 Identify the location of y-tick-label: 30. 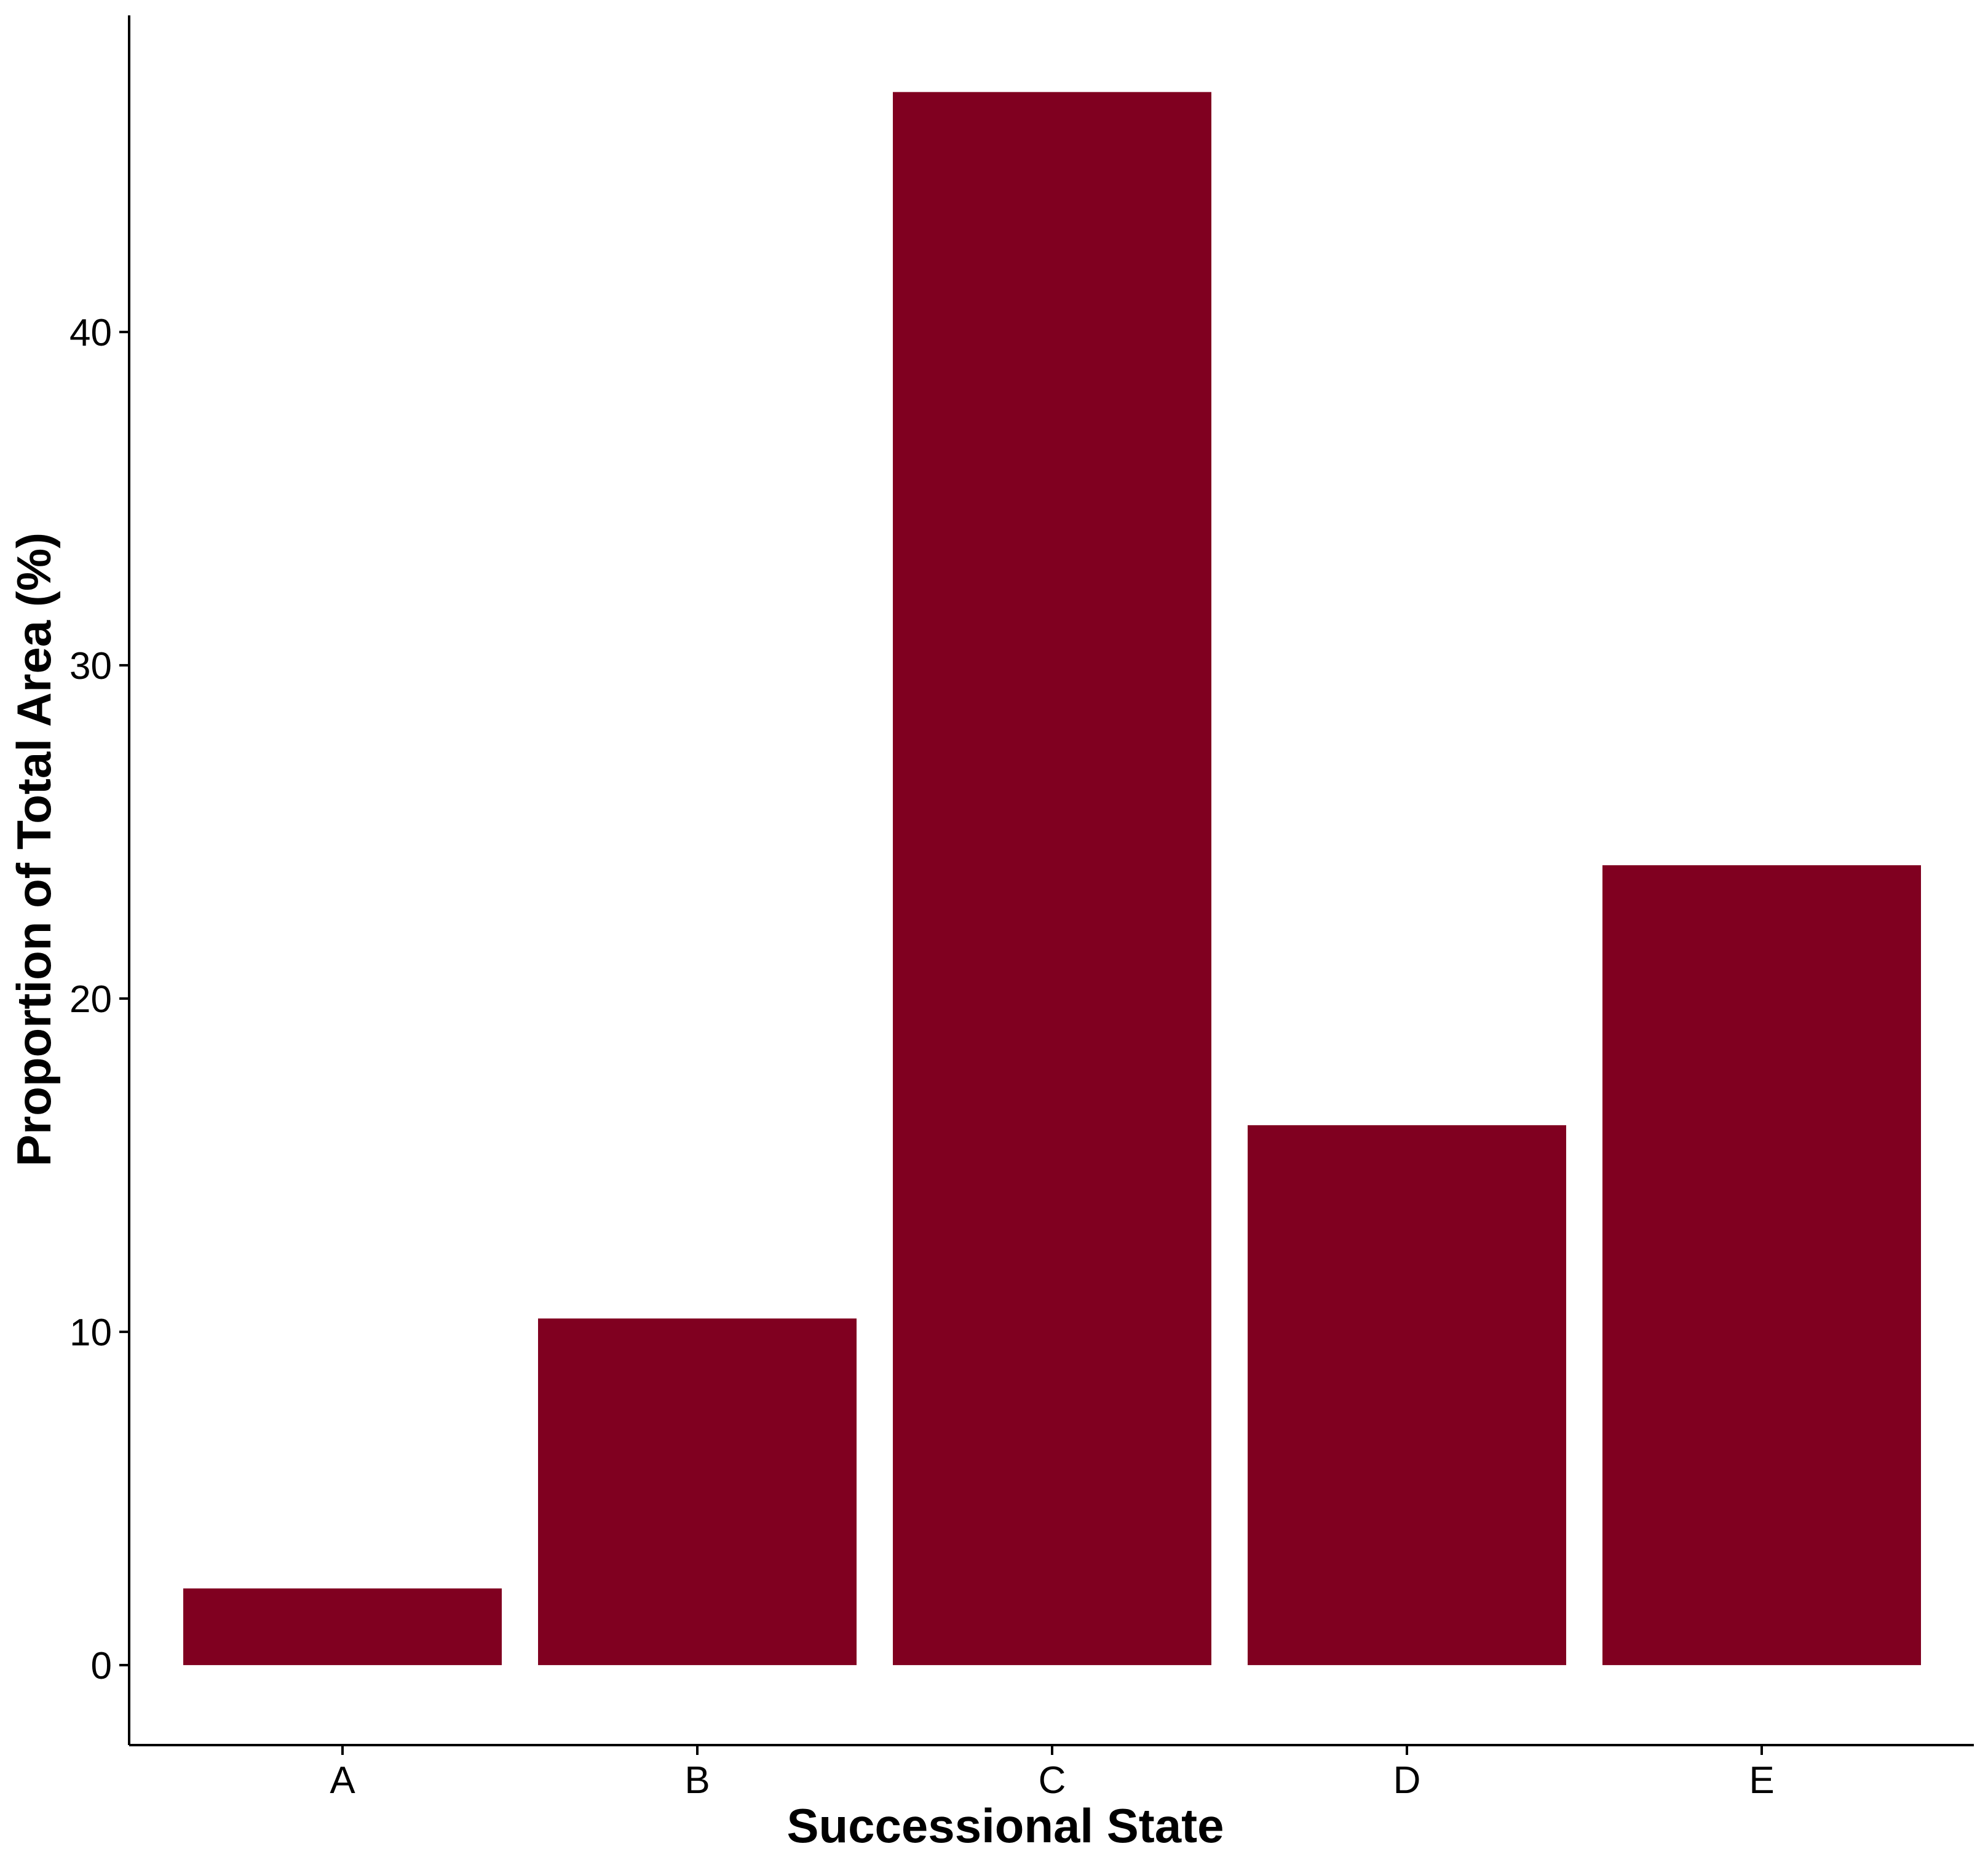
(90, 666).